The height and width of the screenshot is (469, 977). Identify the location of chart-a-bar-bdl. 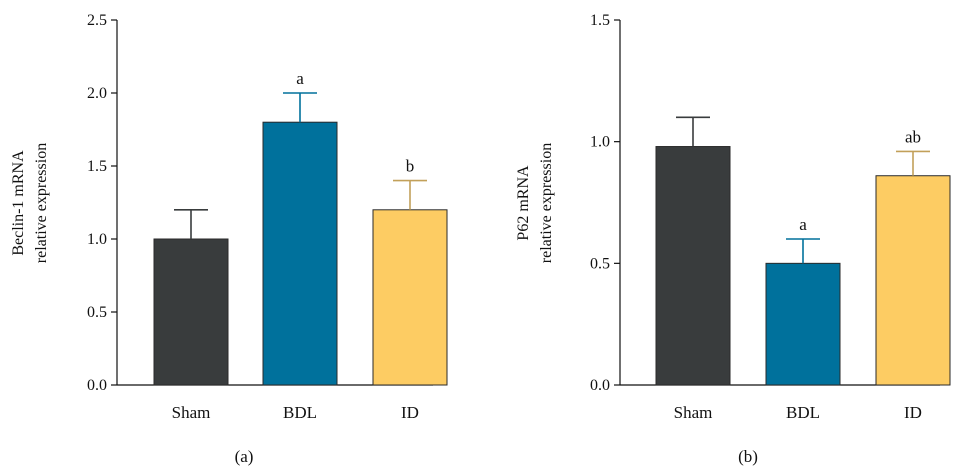
(300, 253).